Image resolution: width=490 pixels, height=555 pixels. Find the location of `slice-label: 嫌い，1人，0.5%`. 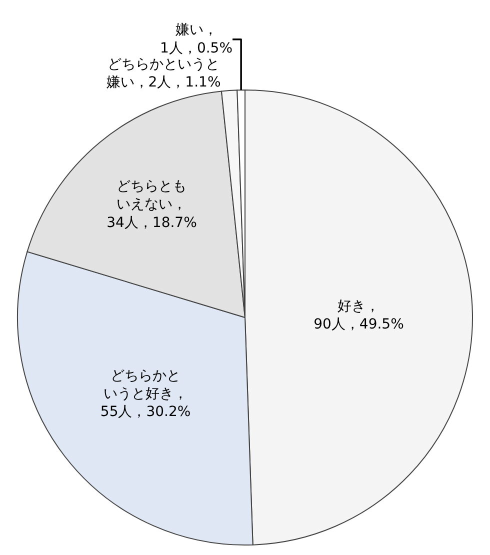

slice-label: 嫌い，1人，0.5% is located at coordinates (196, 39).